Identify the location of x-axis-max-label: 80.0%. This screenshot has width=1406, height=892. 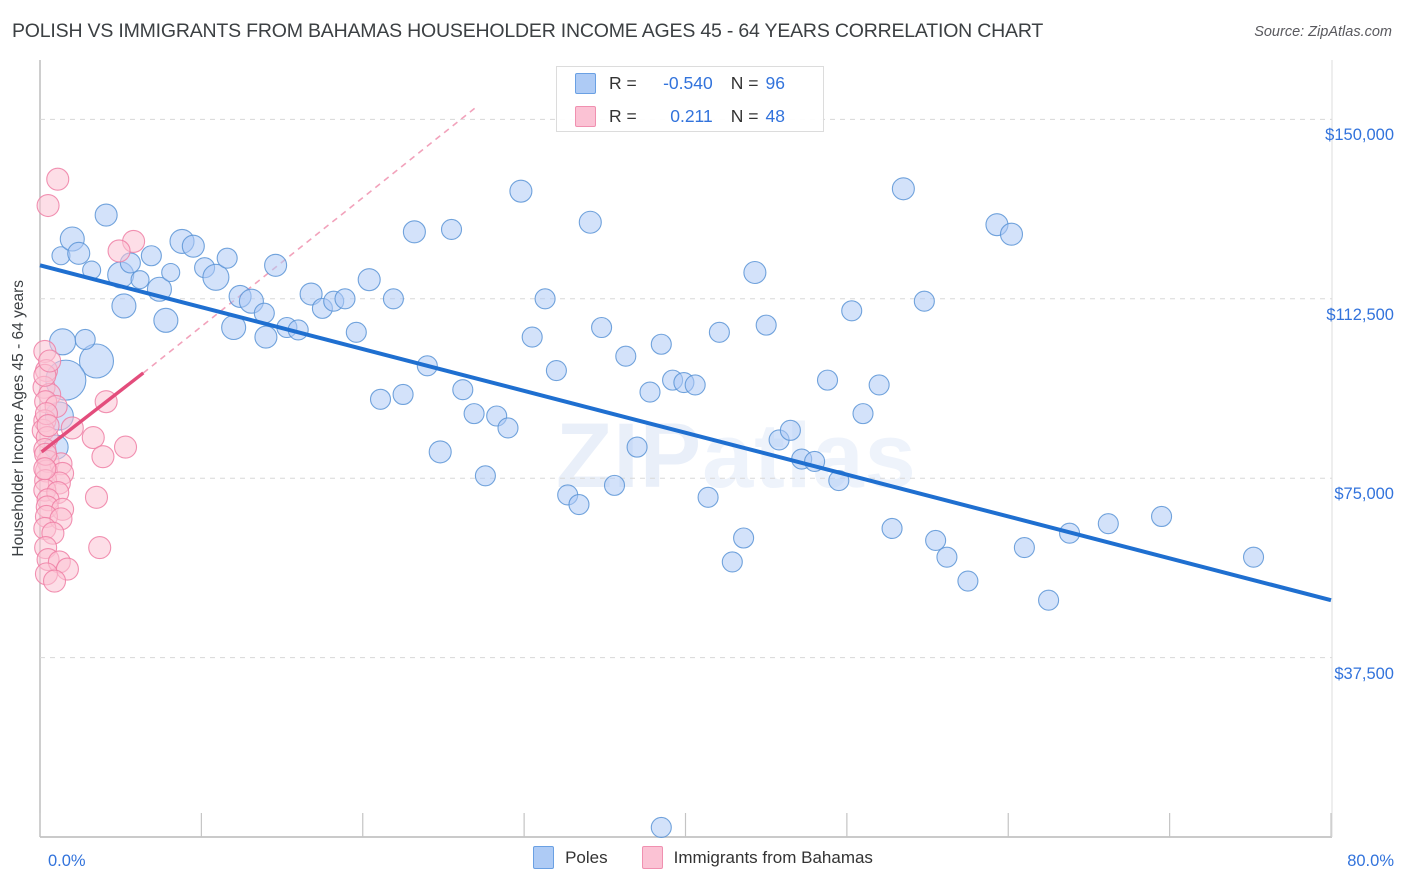
(1370, 861).